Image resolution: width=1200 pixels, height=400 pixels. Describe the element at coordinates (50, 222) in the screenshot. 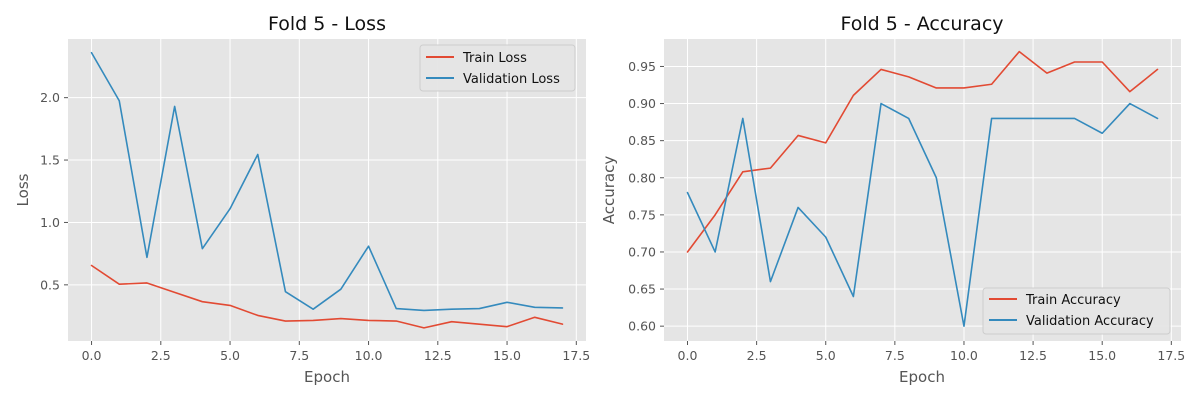

I see `loss-y-tick-label: 1.0` at that location.